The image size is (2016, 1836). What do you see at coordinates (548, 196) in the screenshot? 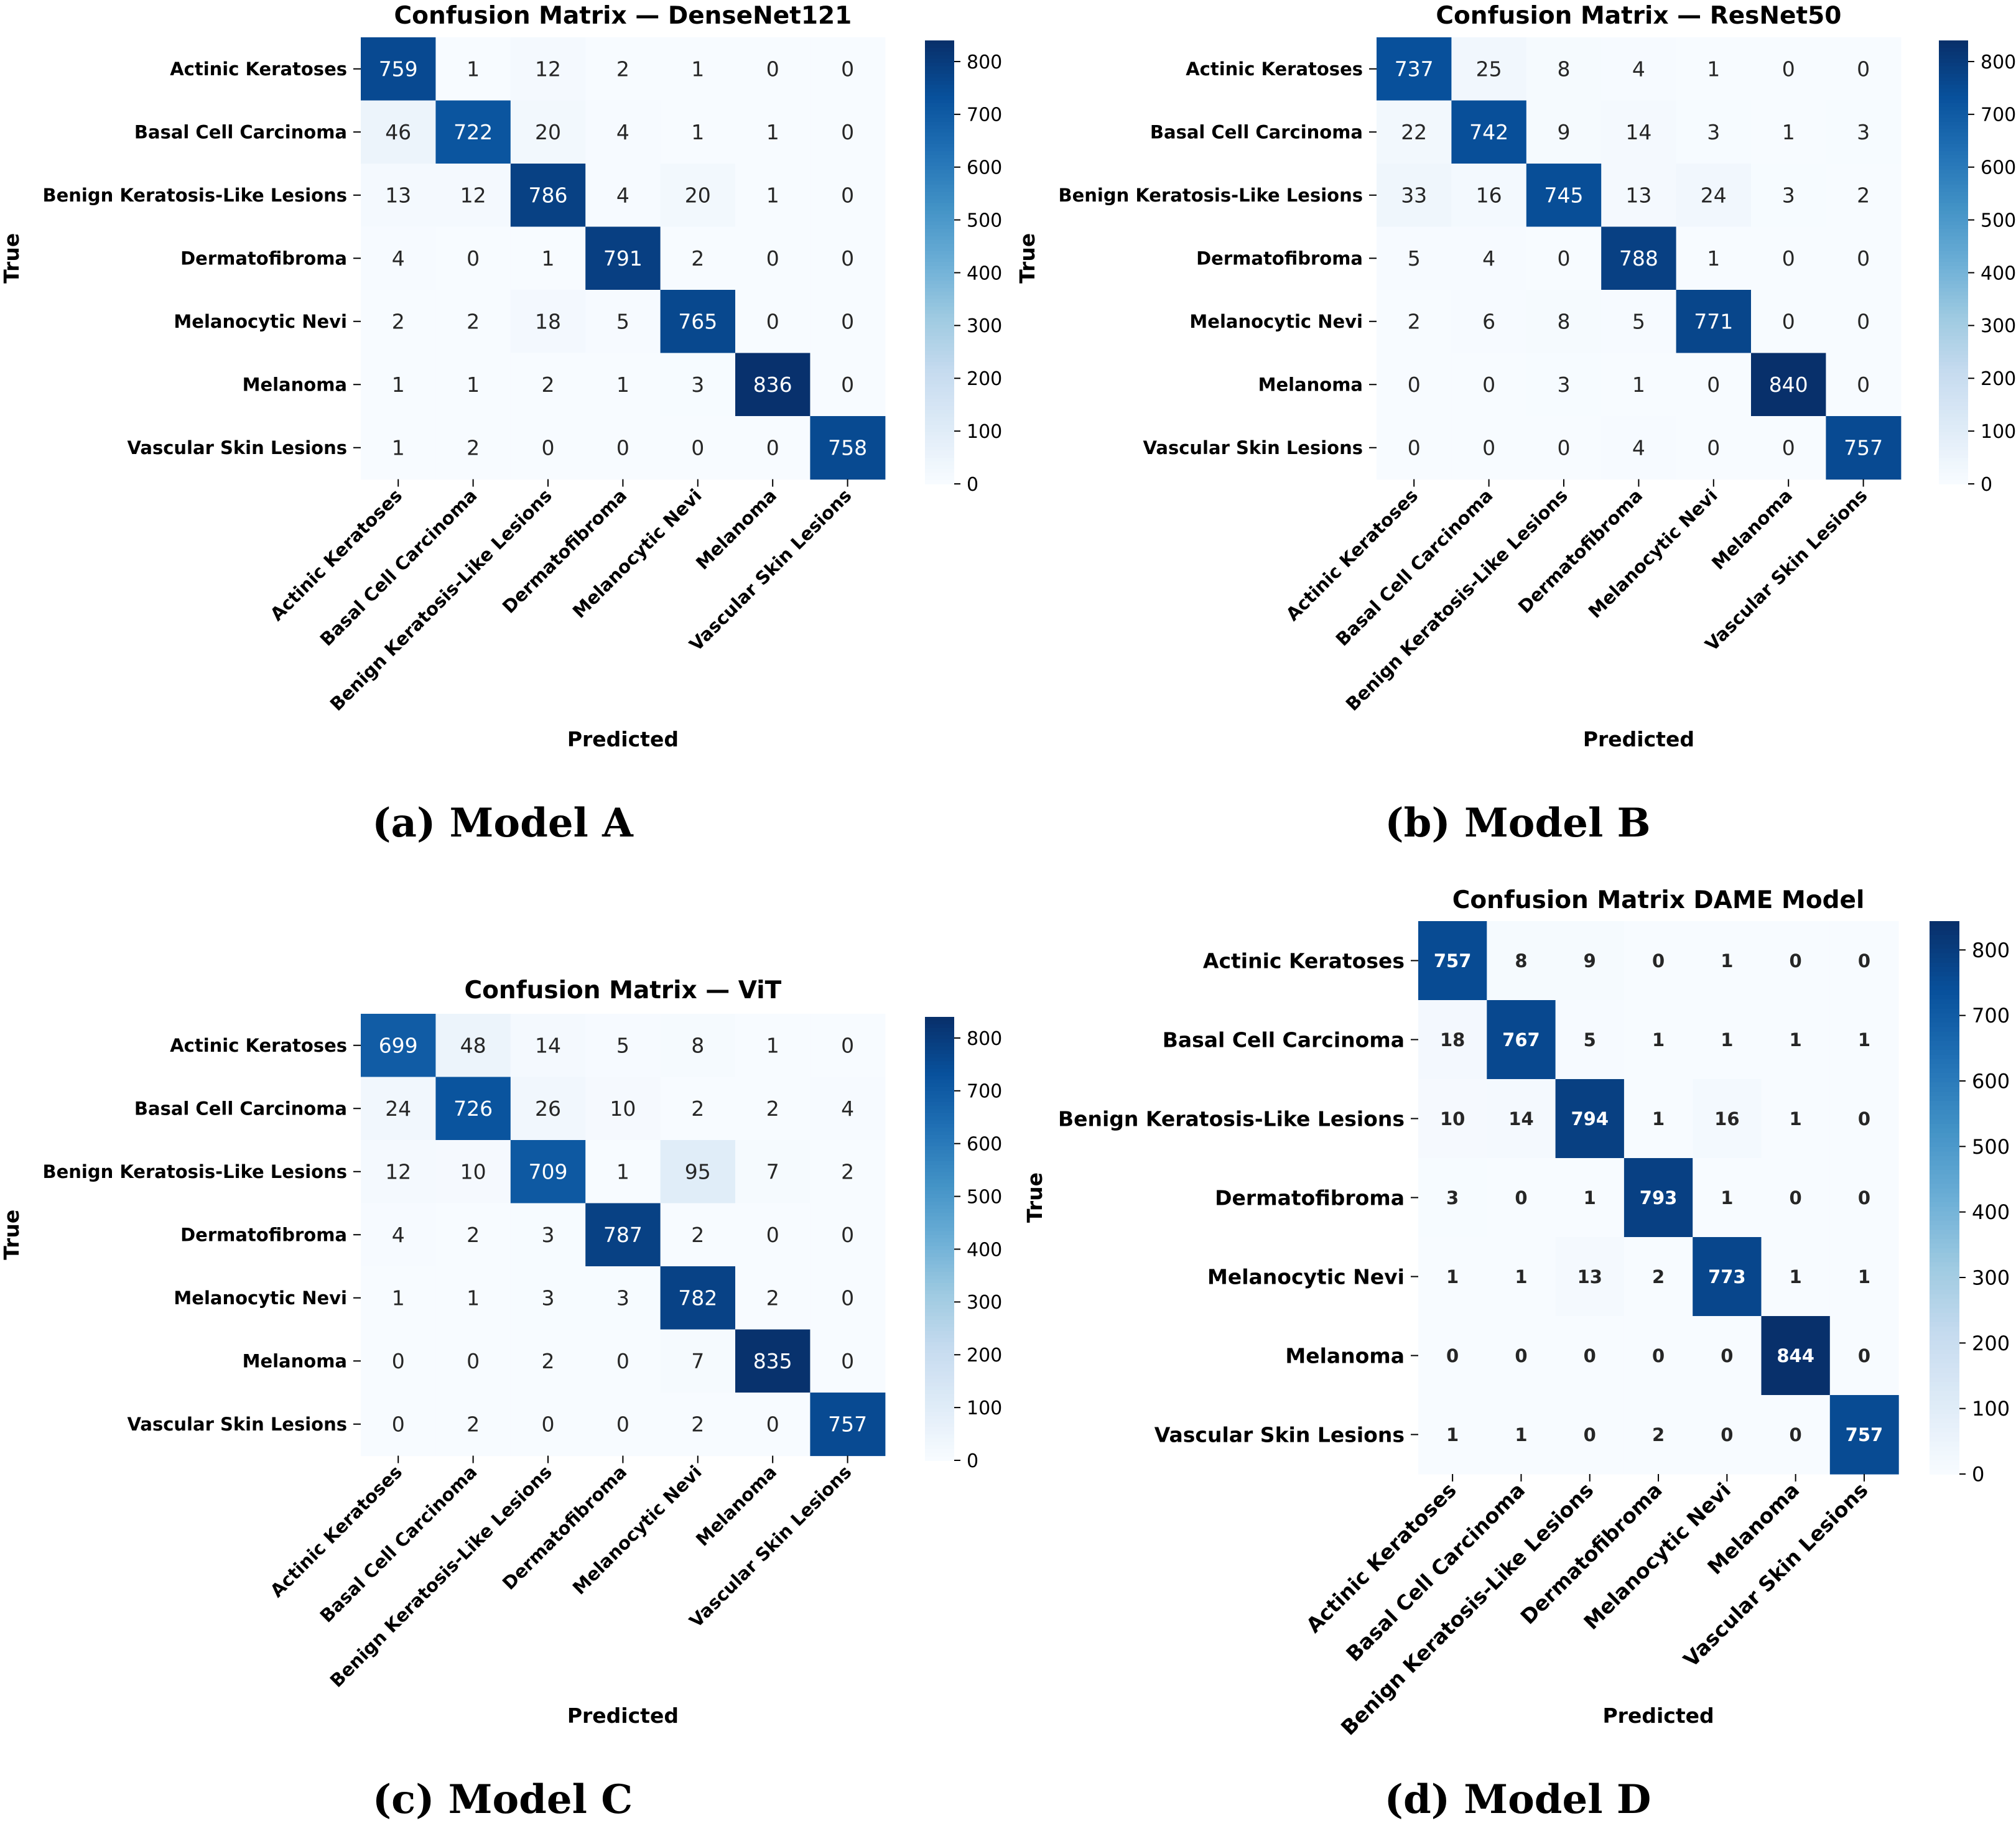
I see `cell-value-label: 786` at bounding box center [548, 196].